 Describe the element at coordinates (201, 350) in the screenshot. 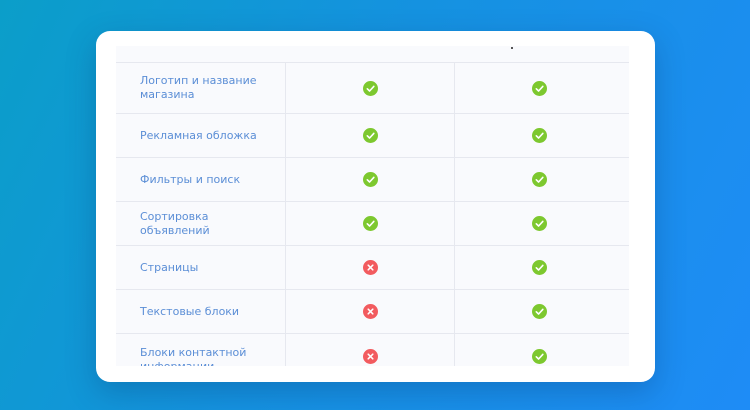

I see `feature-label: Блоки контактной информации` at that location.